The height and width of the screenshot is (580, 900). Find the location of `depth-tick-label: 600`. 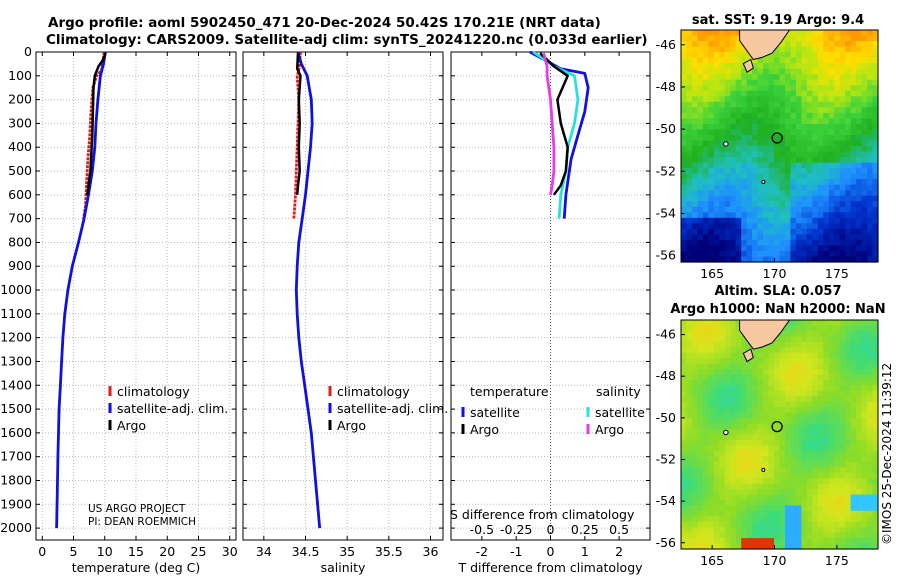

depth-tick-label: 600 is located at coordinates (20, 194).